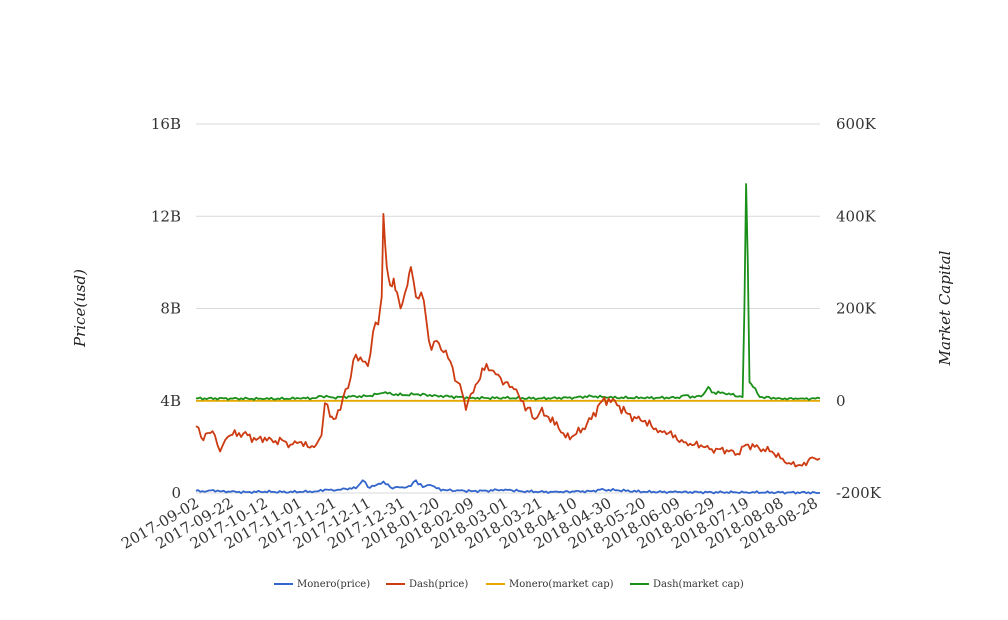 Image resolution: width=1008 pixels, height=620 pixels. Describe the element at coordinates (561, 584) in the screenshot. I see `legend-label: Monero(market cap)` at that location.